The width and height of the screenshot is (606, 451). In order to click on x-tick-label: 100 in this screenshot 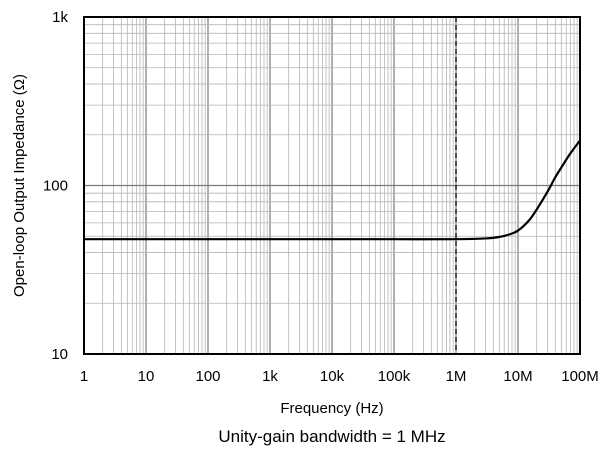, I will do `click(207, 376)`.